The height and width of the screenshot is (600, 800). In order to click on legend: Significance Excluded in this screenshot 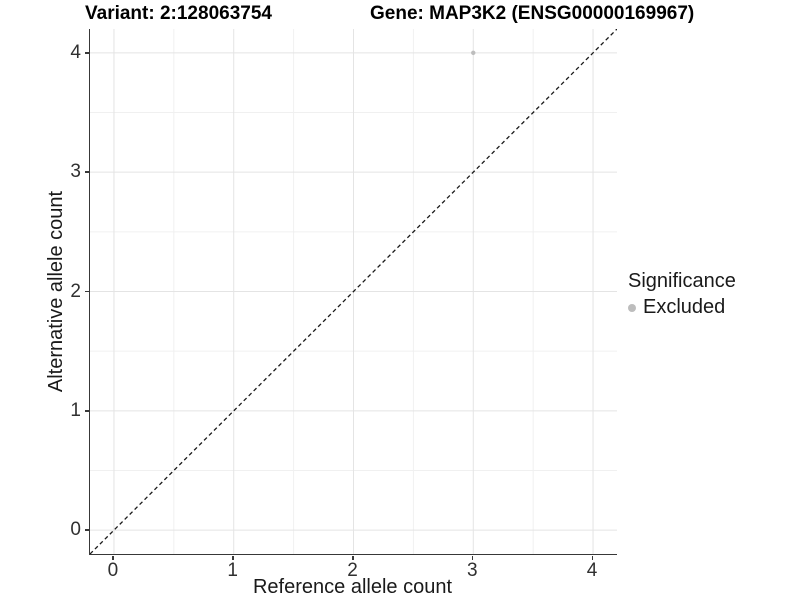, I will do `click(682, 294)`.